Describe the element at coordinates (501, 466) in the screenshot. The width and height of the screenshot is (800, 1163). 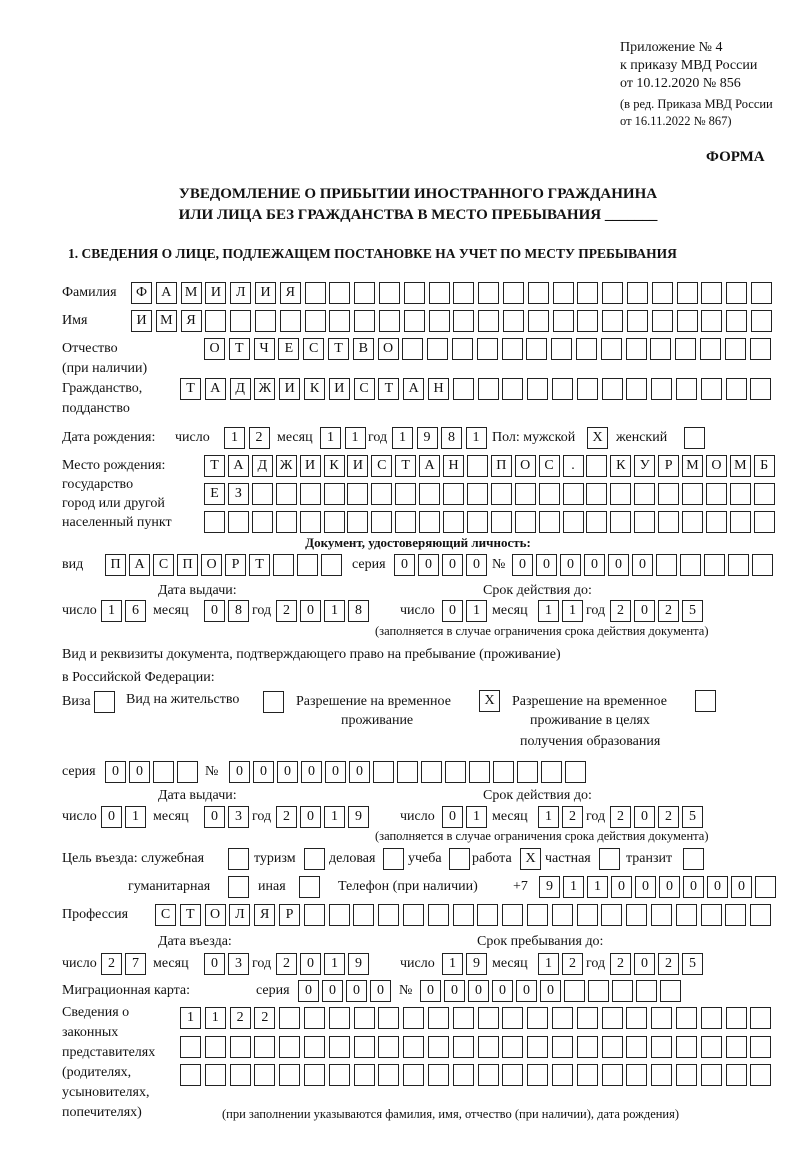
I see `char-box: П` at that location.